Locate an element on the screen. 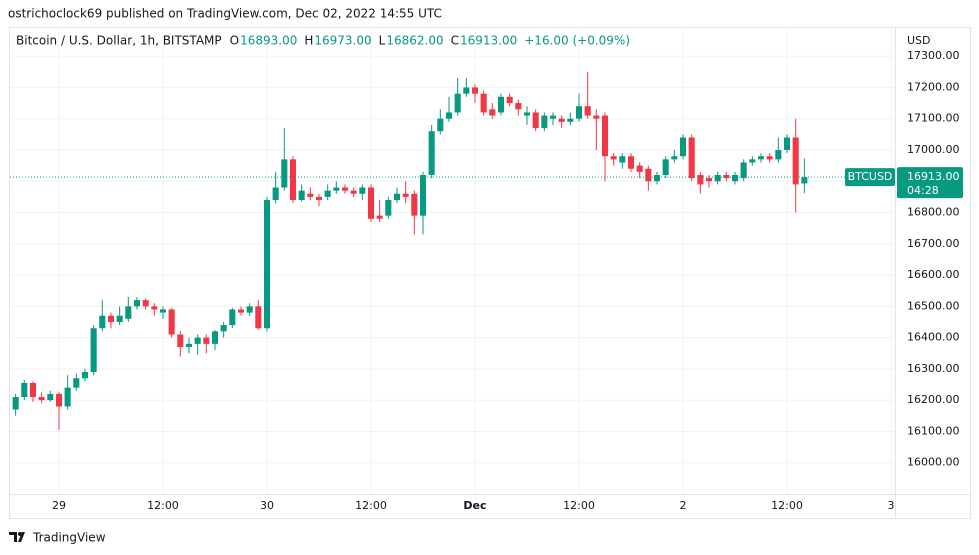 The width and height of the screenshot is (979, 555). x-tick-label: Dec is located at coordinates (474, 505).